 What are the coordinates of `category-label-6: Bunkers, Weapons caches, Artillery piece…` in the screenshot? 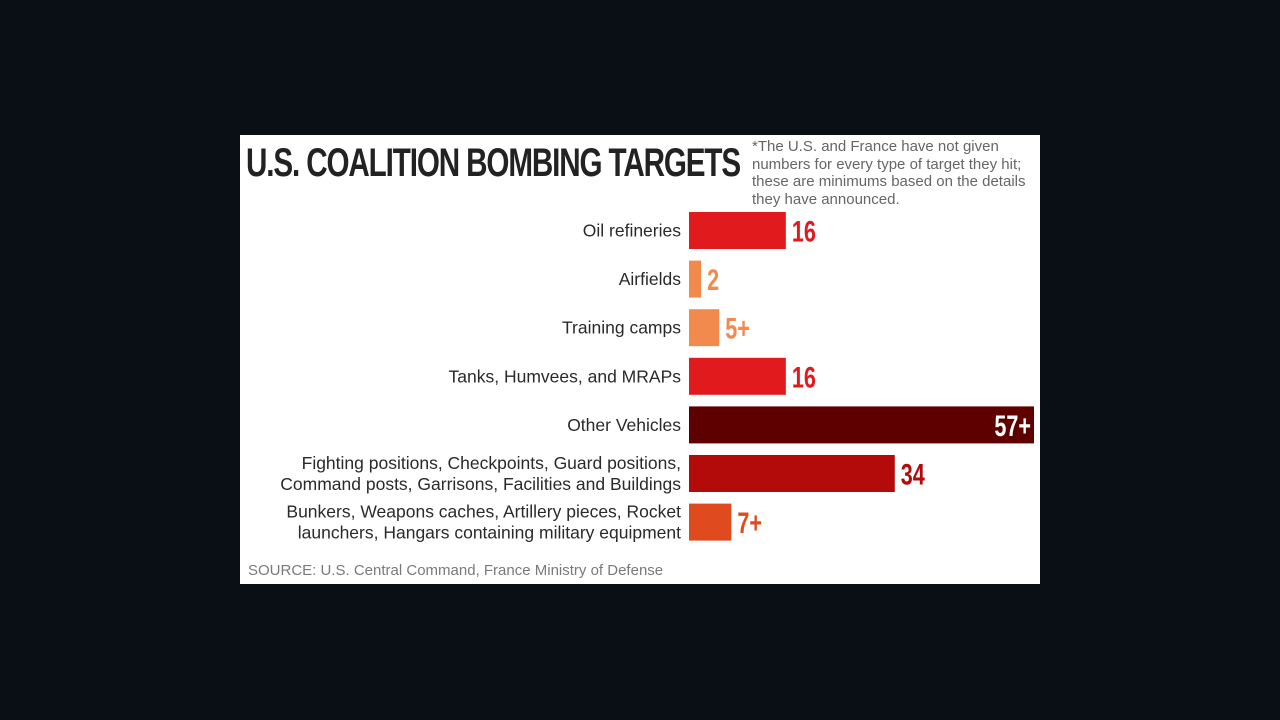 It's located at (483, 522).